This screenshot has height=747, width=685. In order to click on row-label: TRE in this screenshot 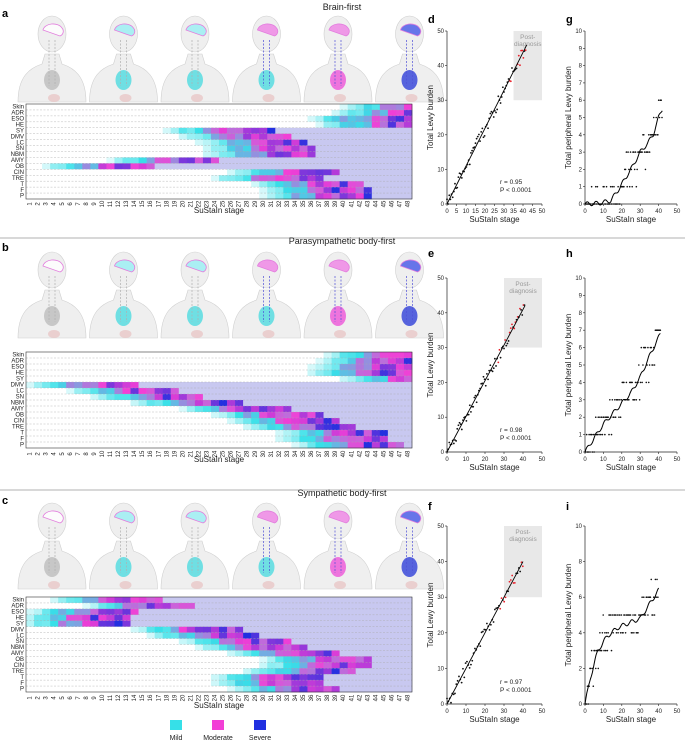, I will do `click(18, 672)`.